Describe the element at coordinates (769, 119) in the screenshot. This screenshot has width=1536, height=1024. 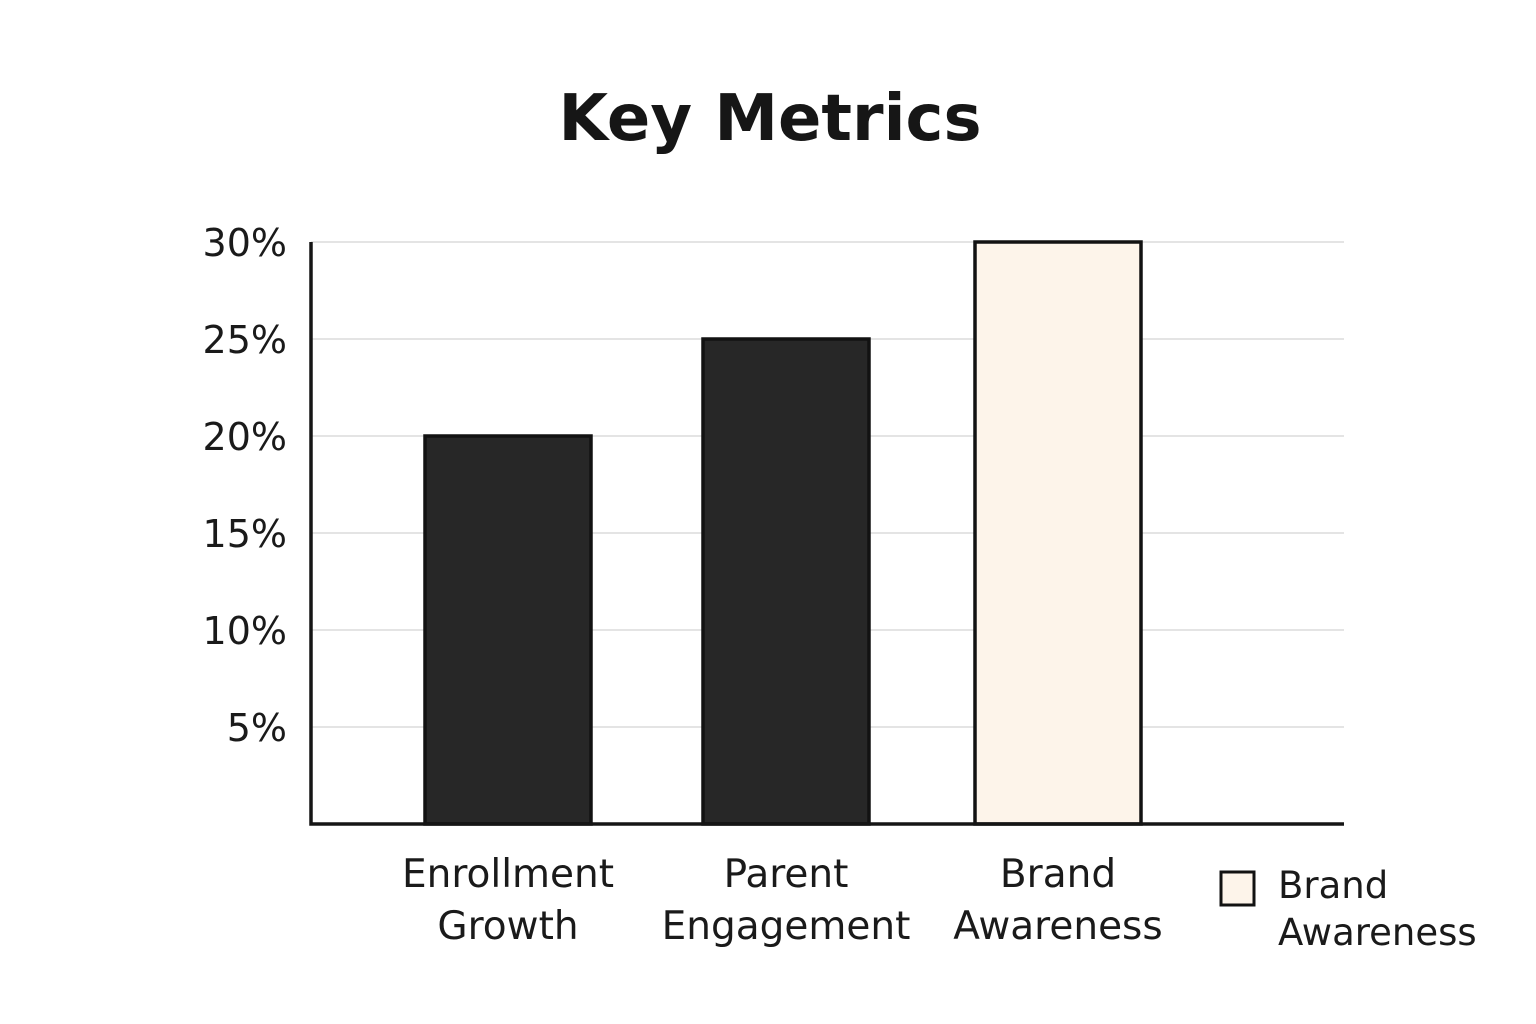
I see `chart-title: Key Metrics` at that location.